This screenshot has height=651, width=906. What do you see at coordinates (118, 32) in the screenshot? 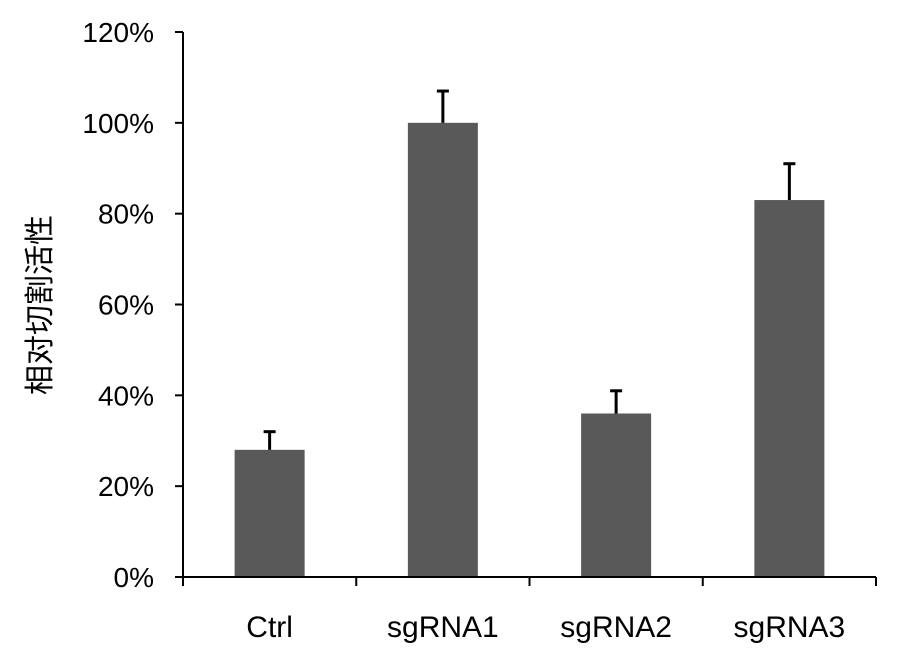
I see `y-tick-label: 120%` at bounding box center [118, 32].